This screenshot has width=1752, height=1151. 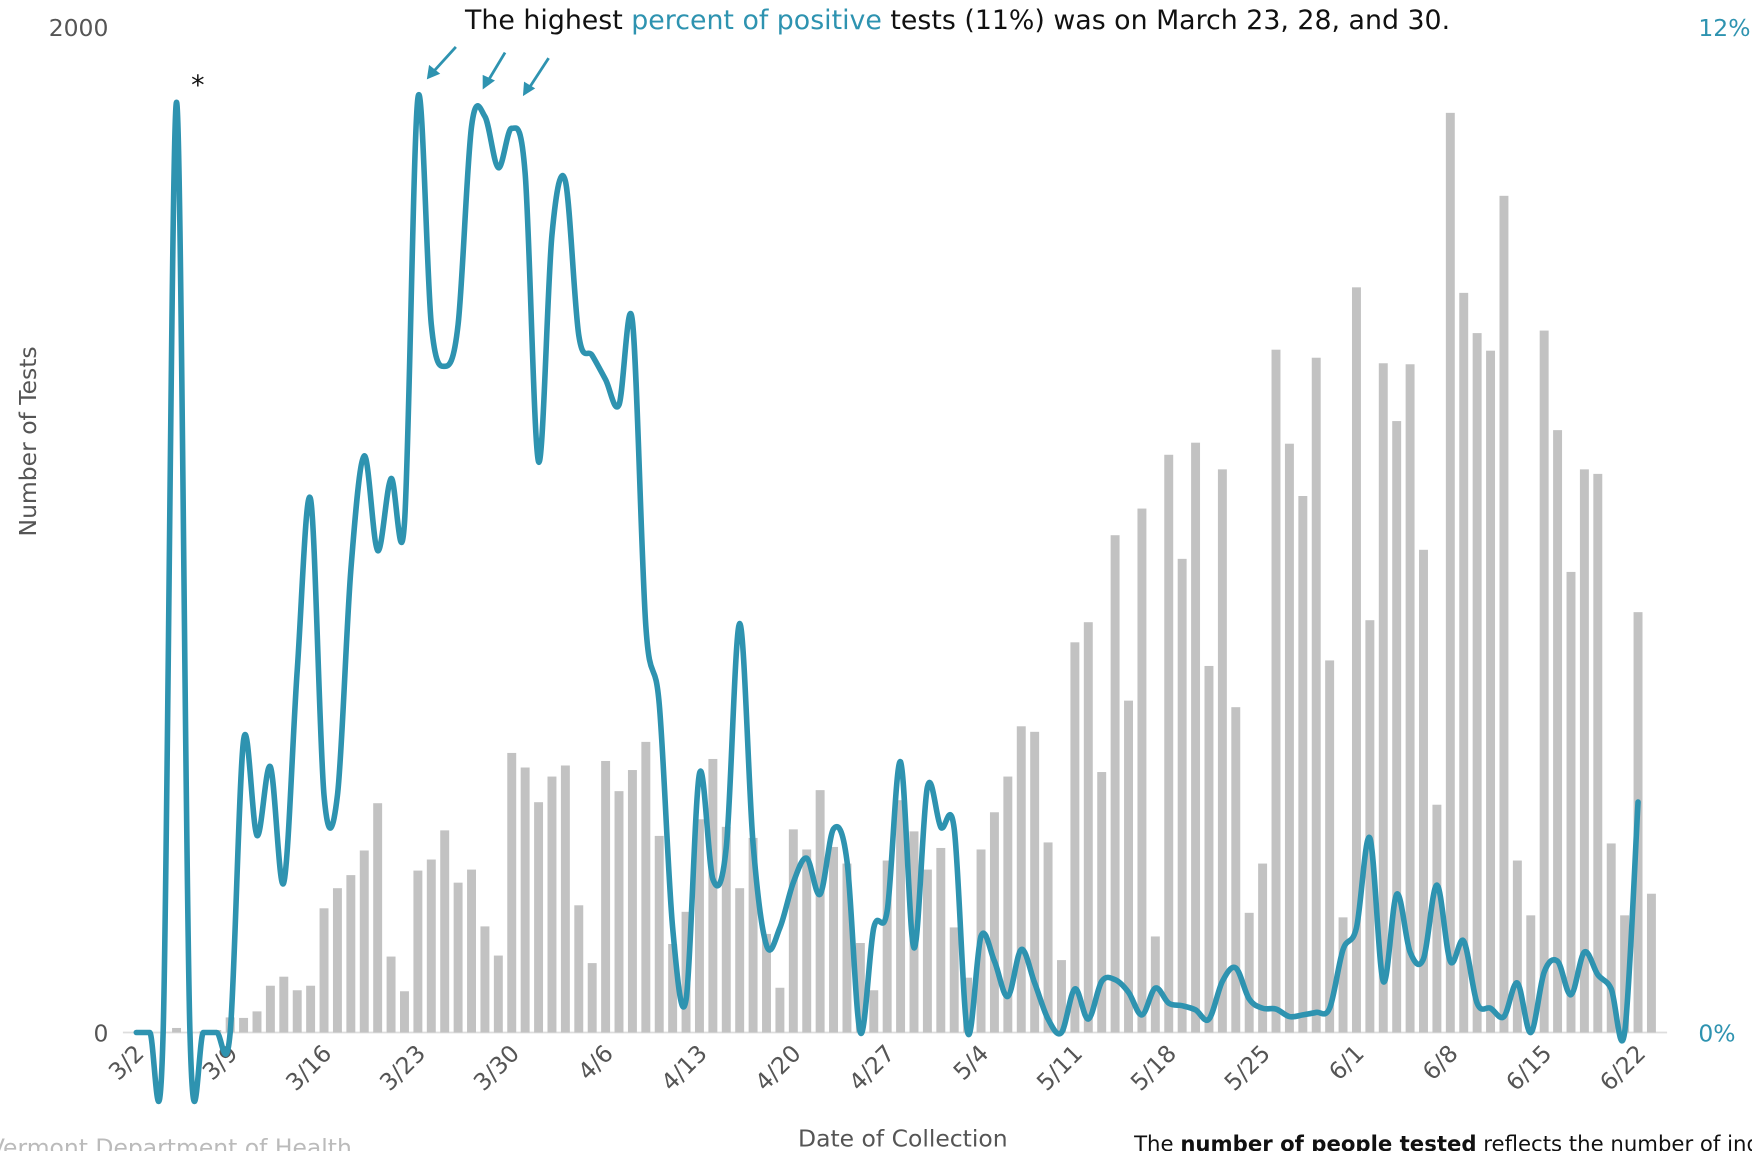 What do you see at coordinates (496, 1067) in the screenshot?
I see `x-tick-label: 3/30` at bounding box center [496, 1067].